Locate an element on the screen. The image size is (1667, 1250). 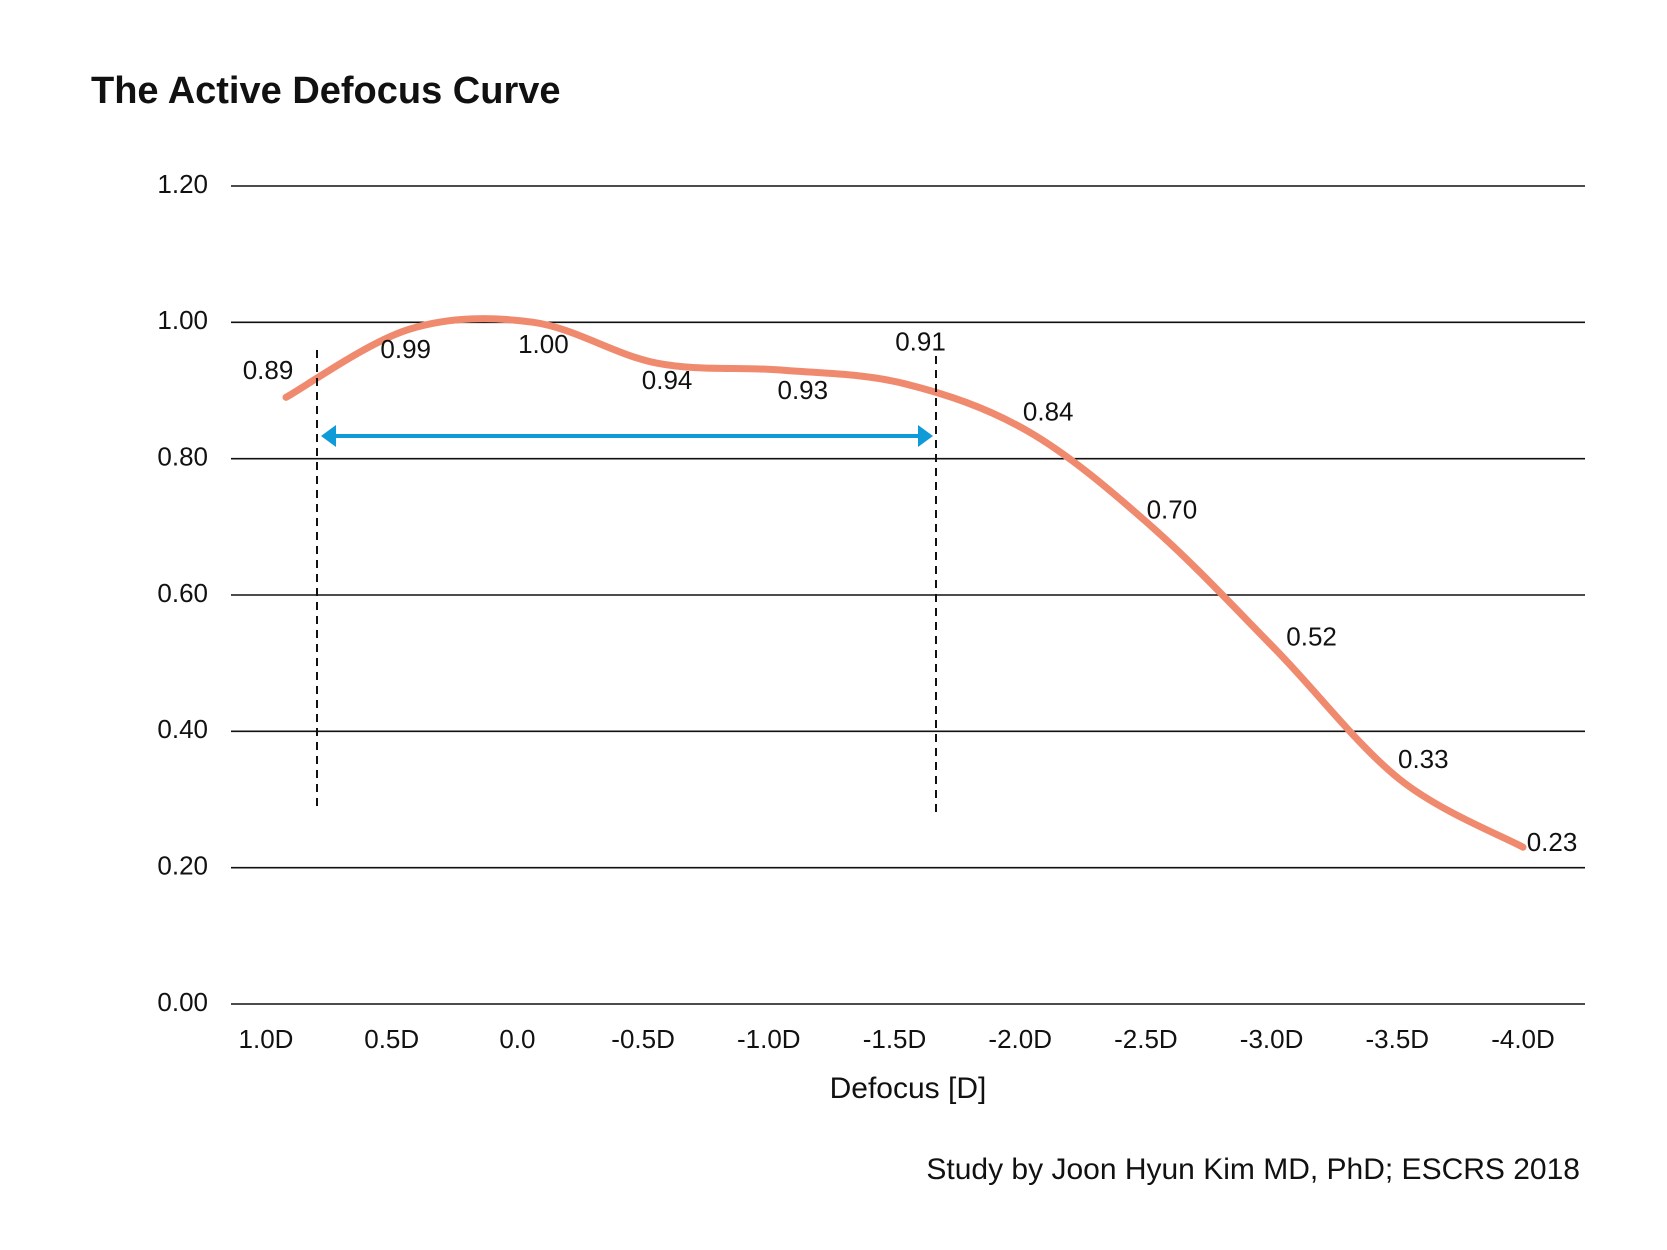
x-tick-label: 0.0 is located at coordinates (517, 1039).